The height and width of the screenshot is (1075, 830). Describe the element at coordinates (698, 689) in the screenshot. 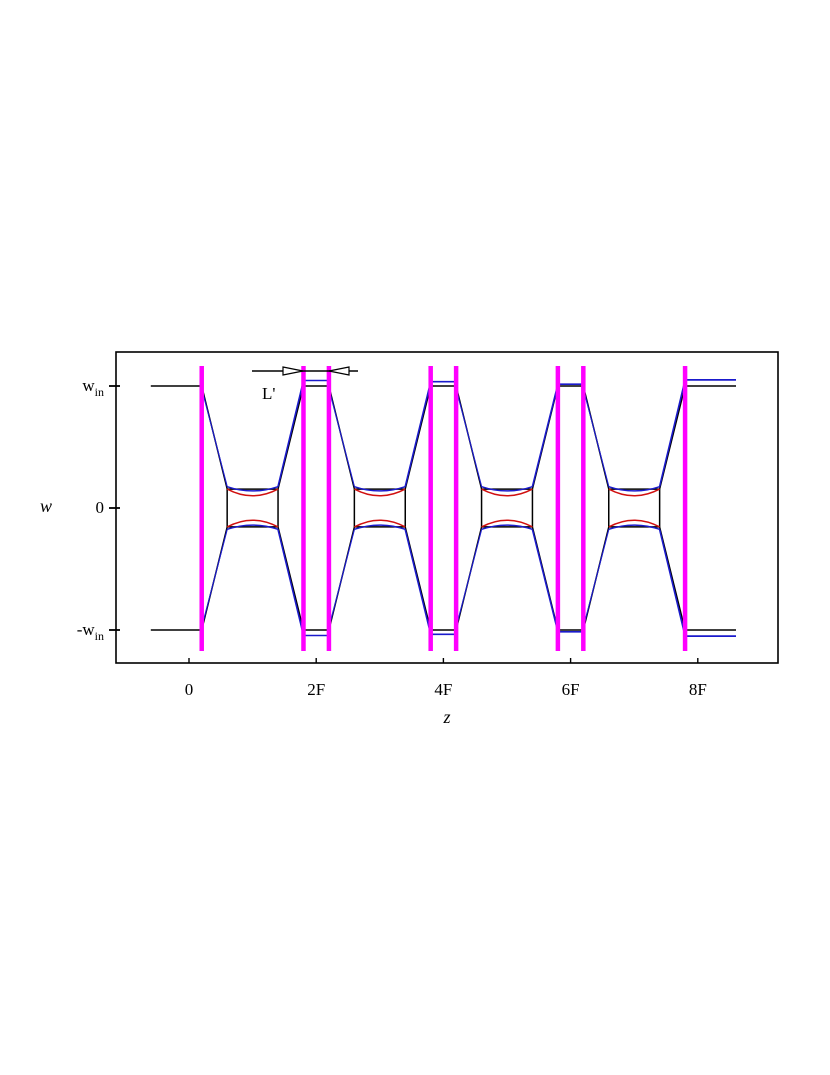

I see `x-tick-label-4: 8F` at that location.